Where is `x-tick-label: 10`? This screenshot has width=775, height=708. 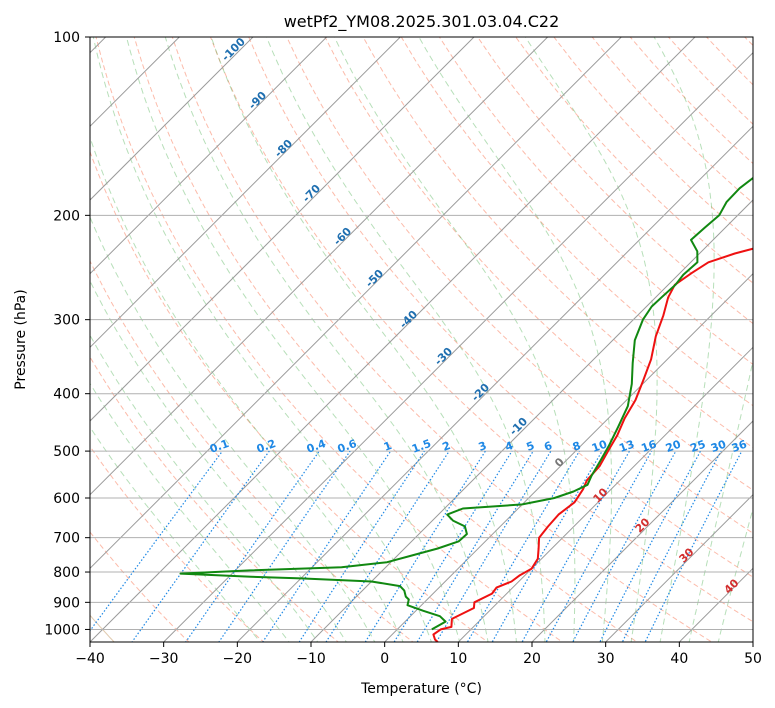
x-tick-label: 10 is located at coordinates (458, 659).